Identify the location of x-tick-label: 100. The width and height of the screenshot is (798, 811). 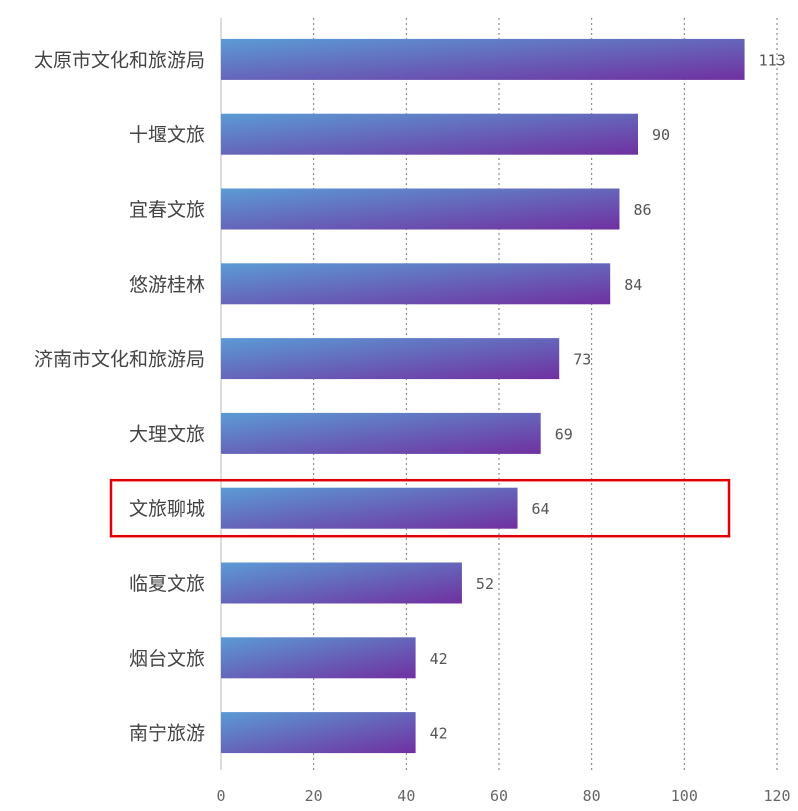
(684, 796).